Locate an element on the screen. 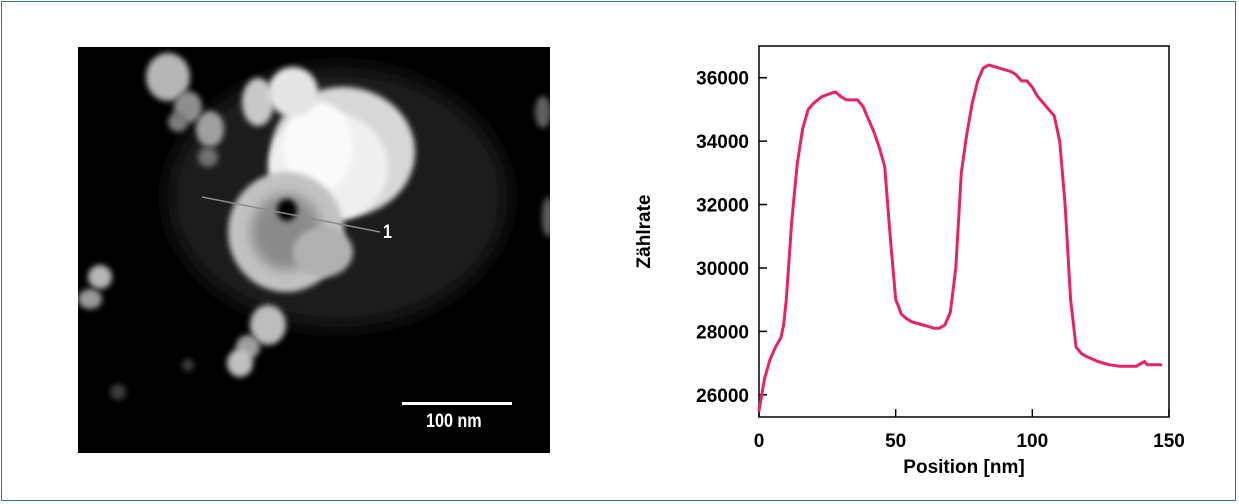 The height and width of the screenshot is (504, 1239). y-tick-label: 32000 is located at coordinates (722, 206).